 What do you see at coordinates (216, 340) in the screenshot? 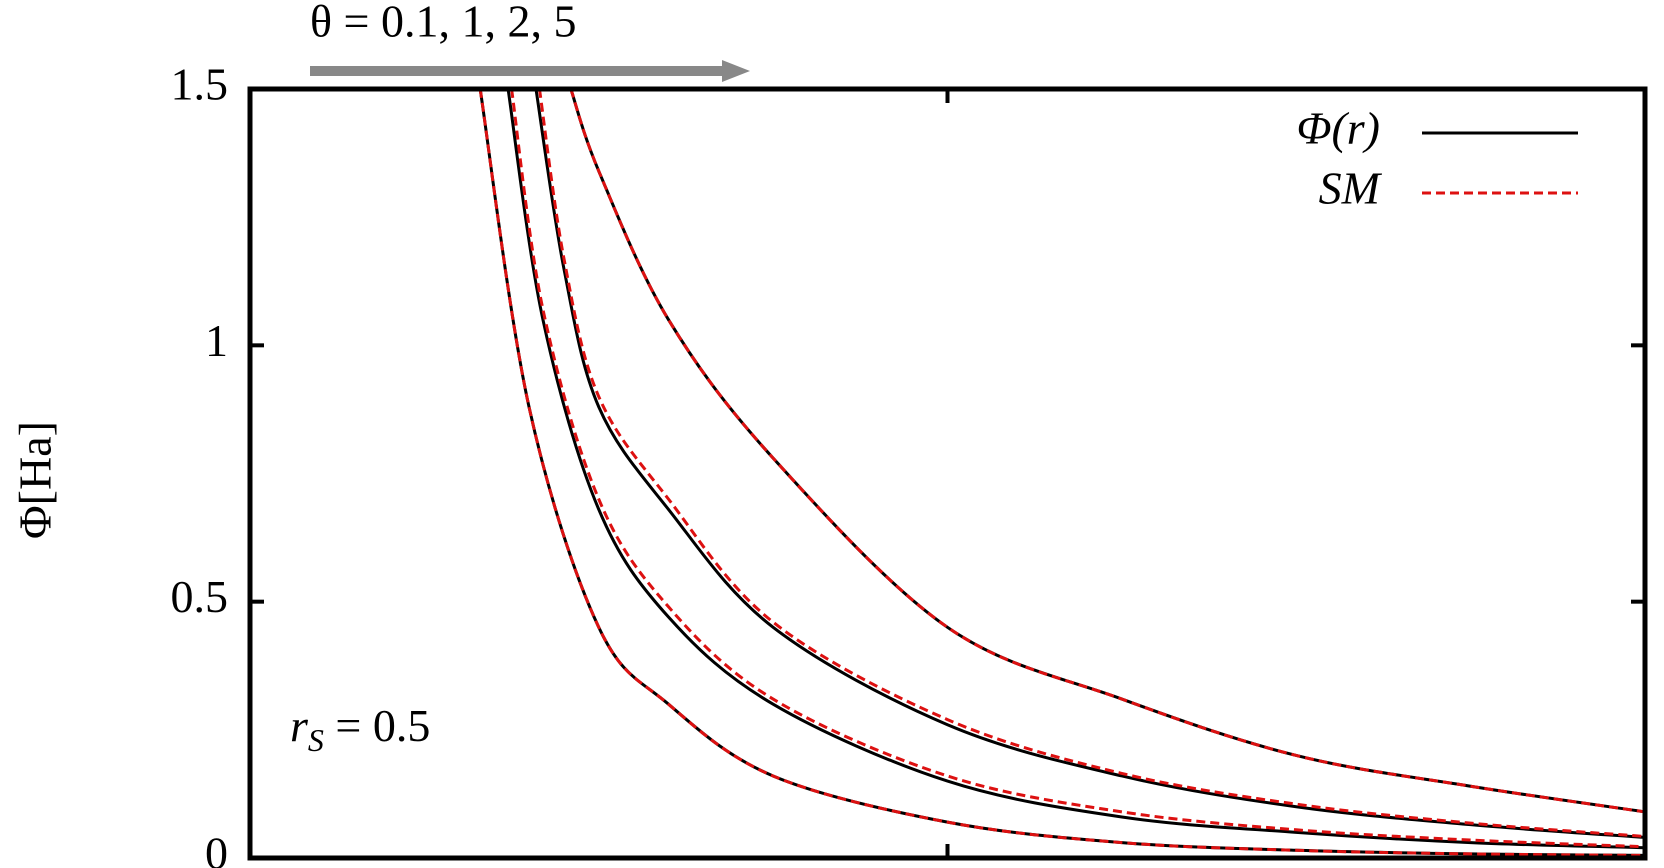
I see `y-tick-label: 1` at bounding box center [216, 340].